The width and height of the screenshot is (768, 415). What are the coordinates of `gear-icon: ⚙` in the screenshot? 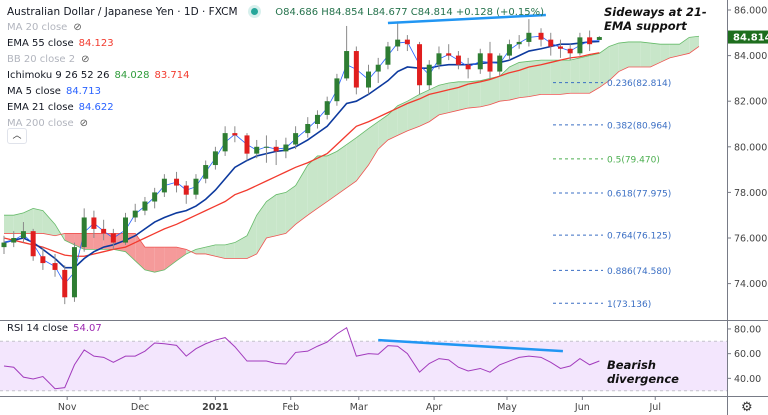 It's located at (747, 407).